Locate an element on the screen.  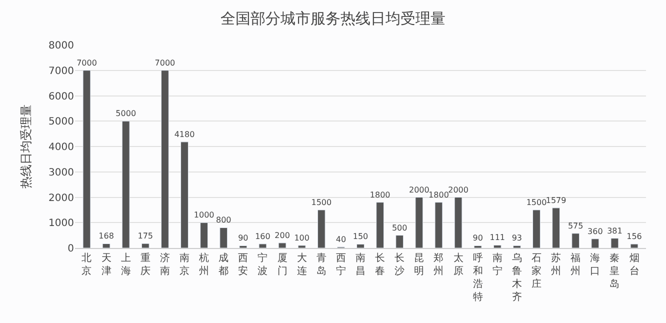
data-label: 156 is located at coordinates (634, 237).